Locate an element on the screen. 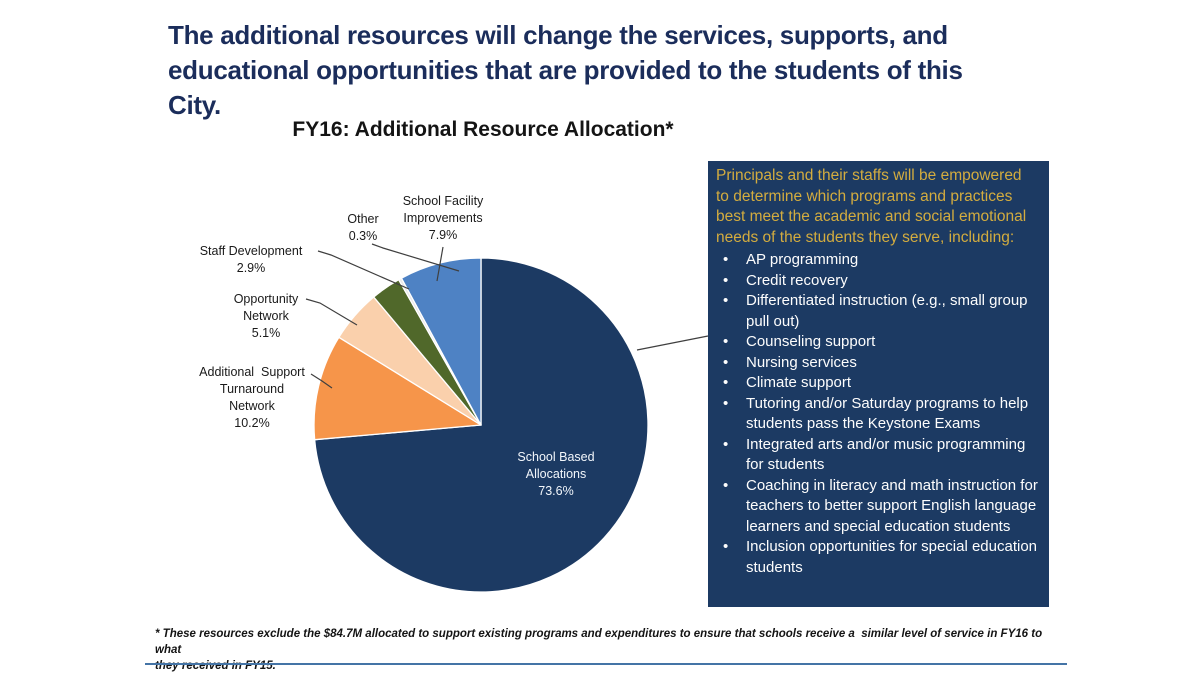 This screenshot has height=675, width=1200. pie-slices is located at coordinates (481, 425).